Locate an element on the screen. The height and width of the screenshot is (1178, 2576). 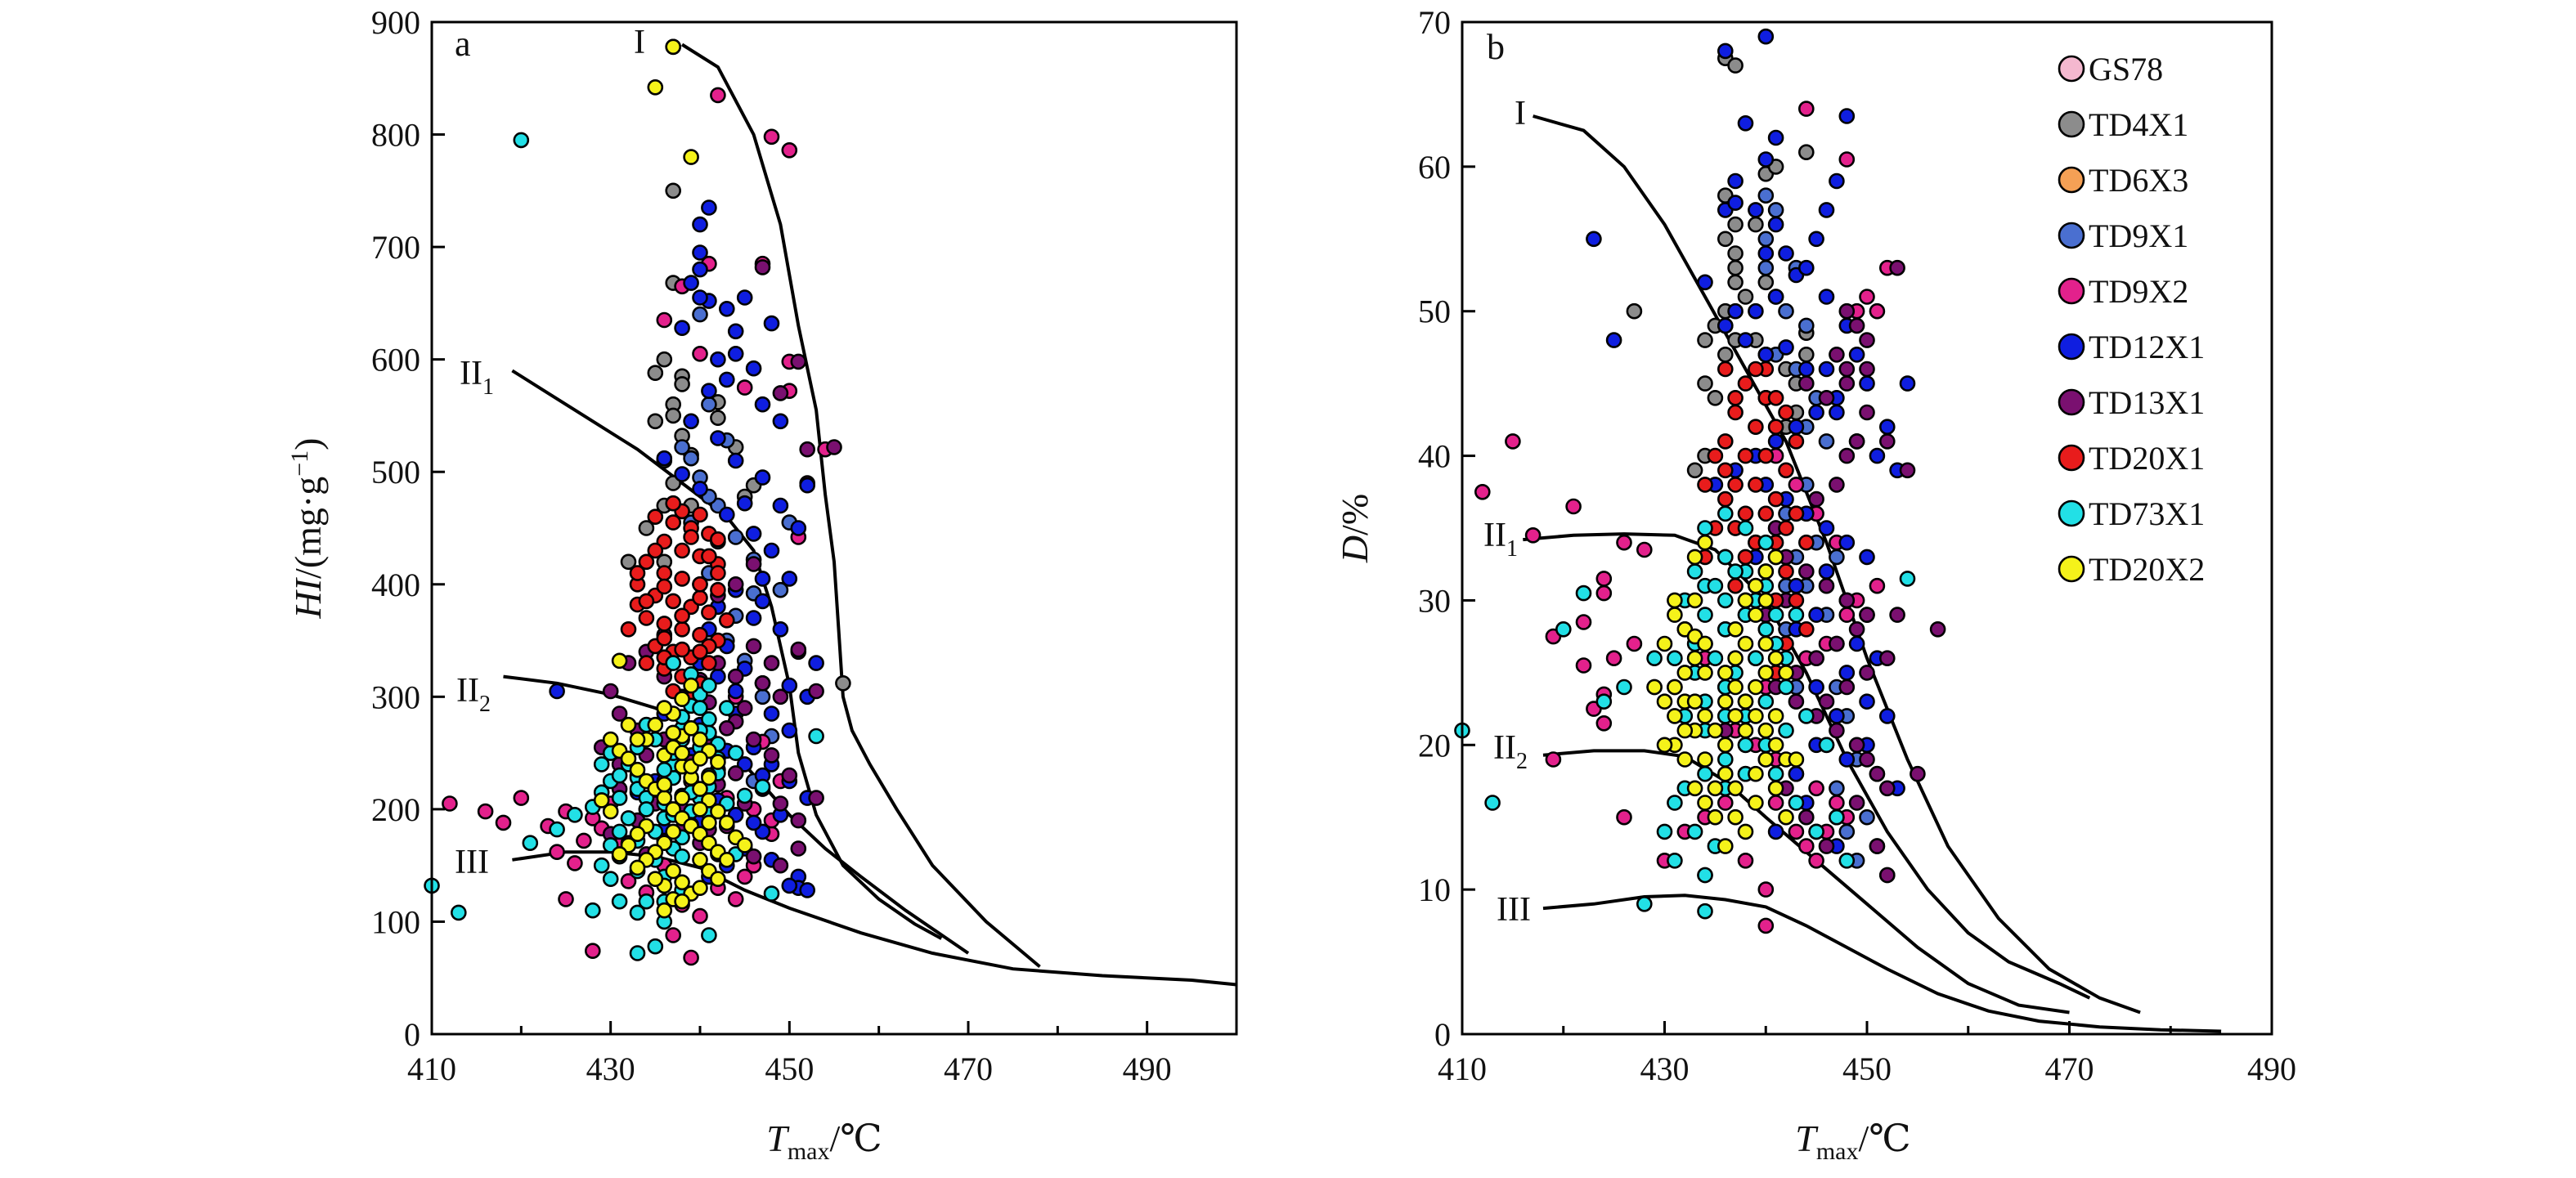
x-tick-label: 410 is located at coordinates (431, 1068).